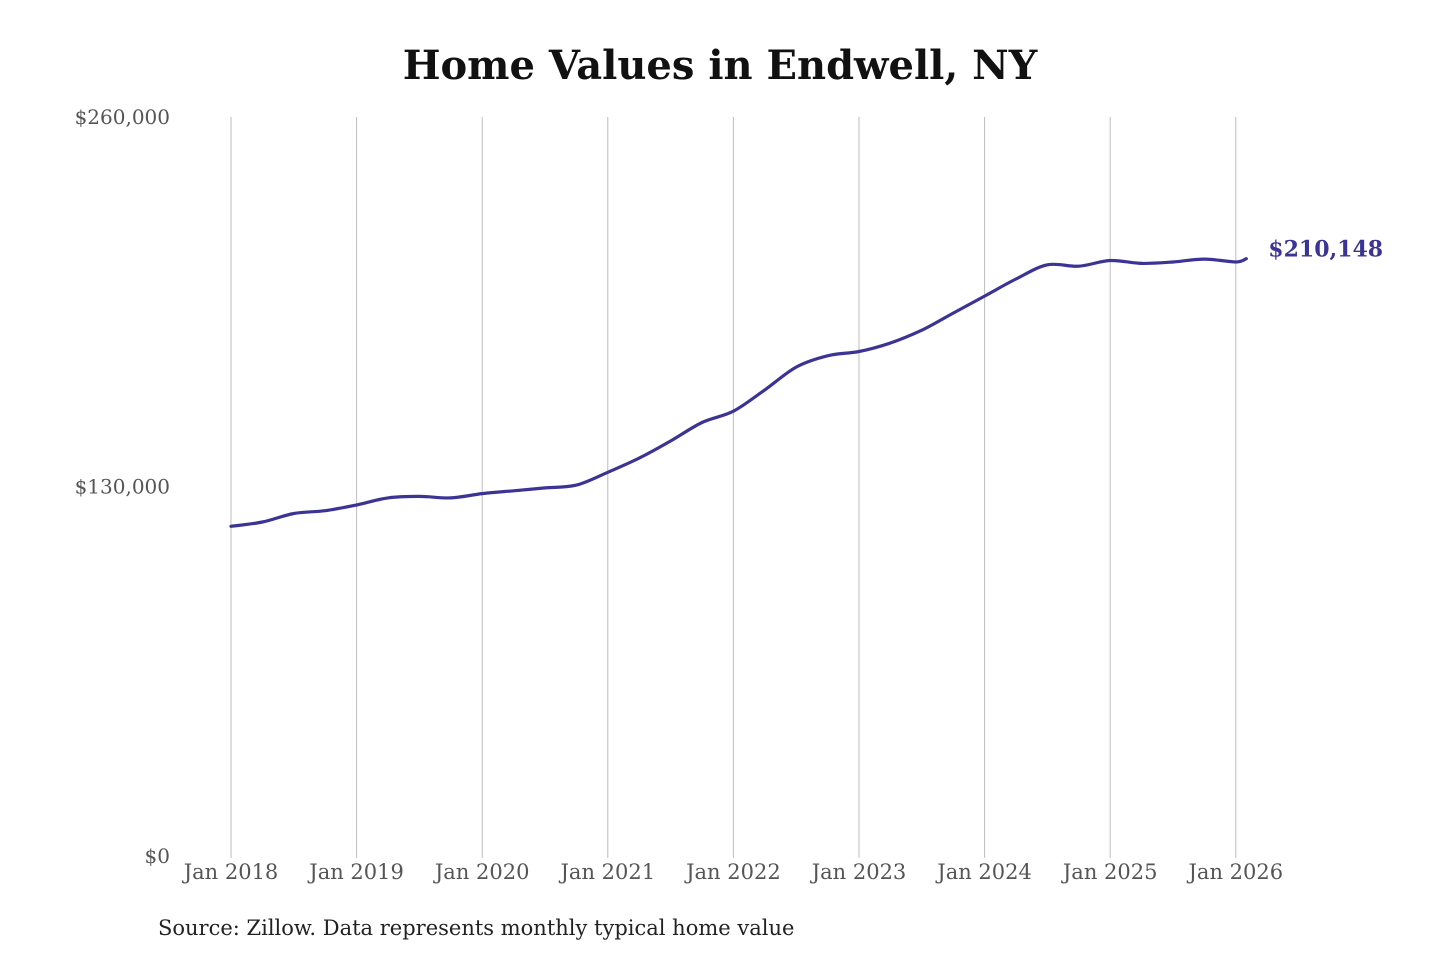 The image size is (1440, 960). What do you see at coordinates (355, 872) in the screenshot?
I see `x-tick-label: Jan 2019` at bounding box center [355, 872].